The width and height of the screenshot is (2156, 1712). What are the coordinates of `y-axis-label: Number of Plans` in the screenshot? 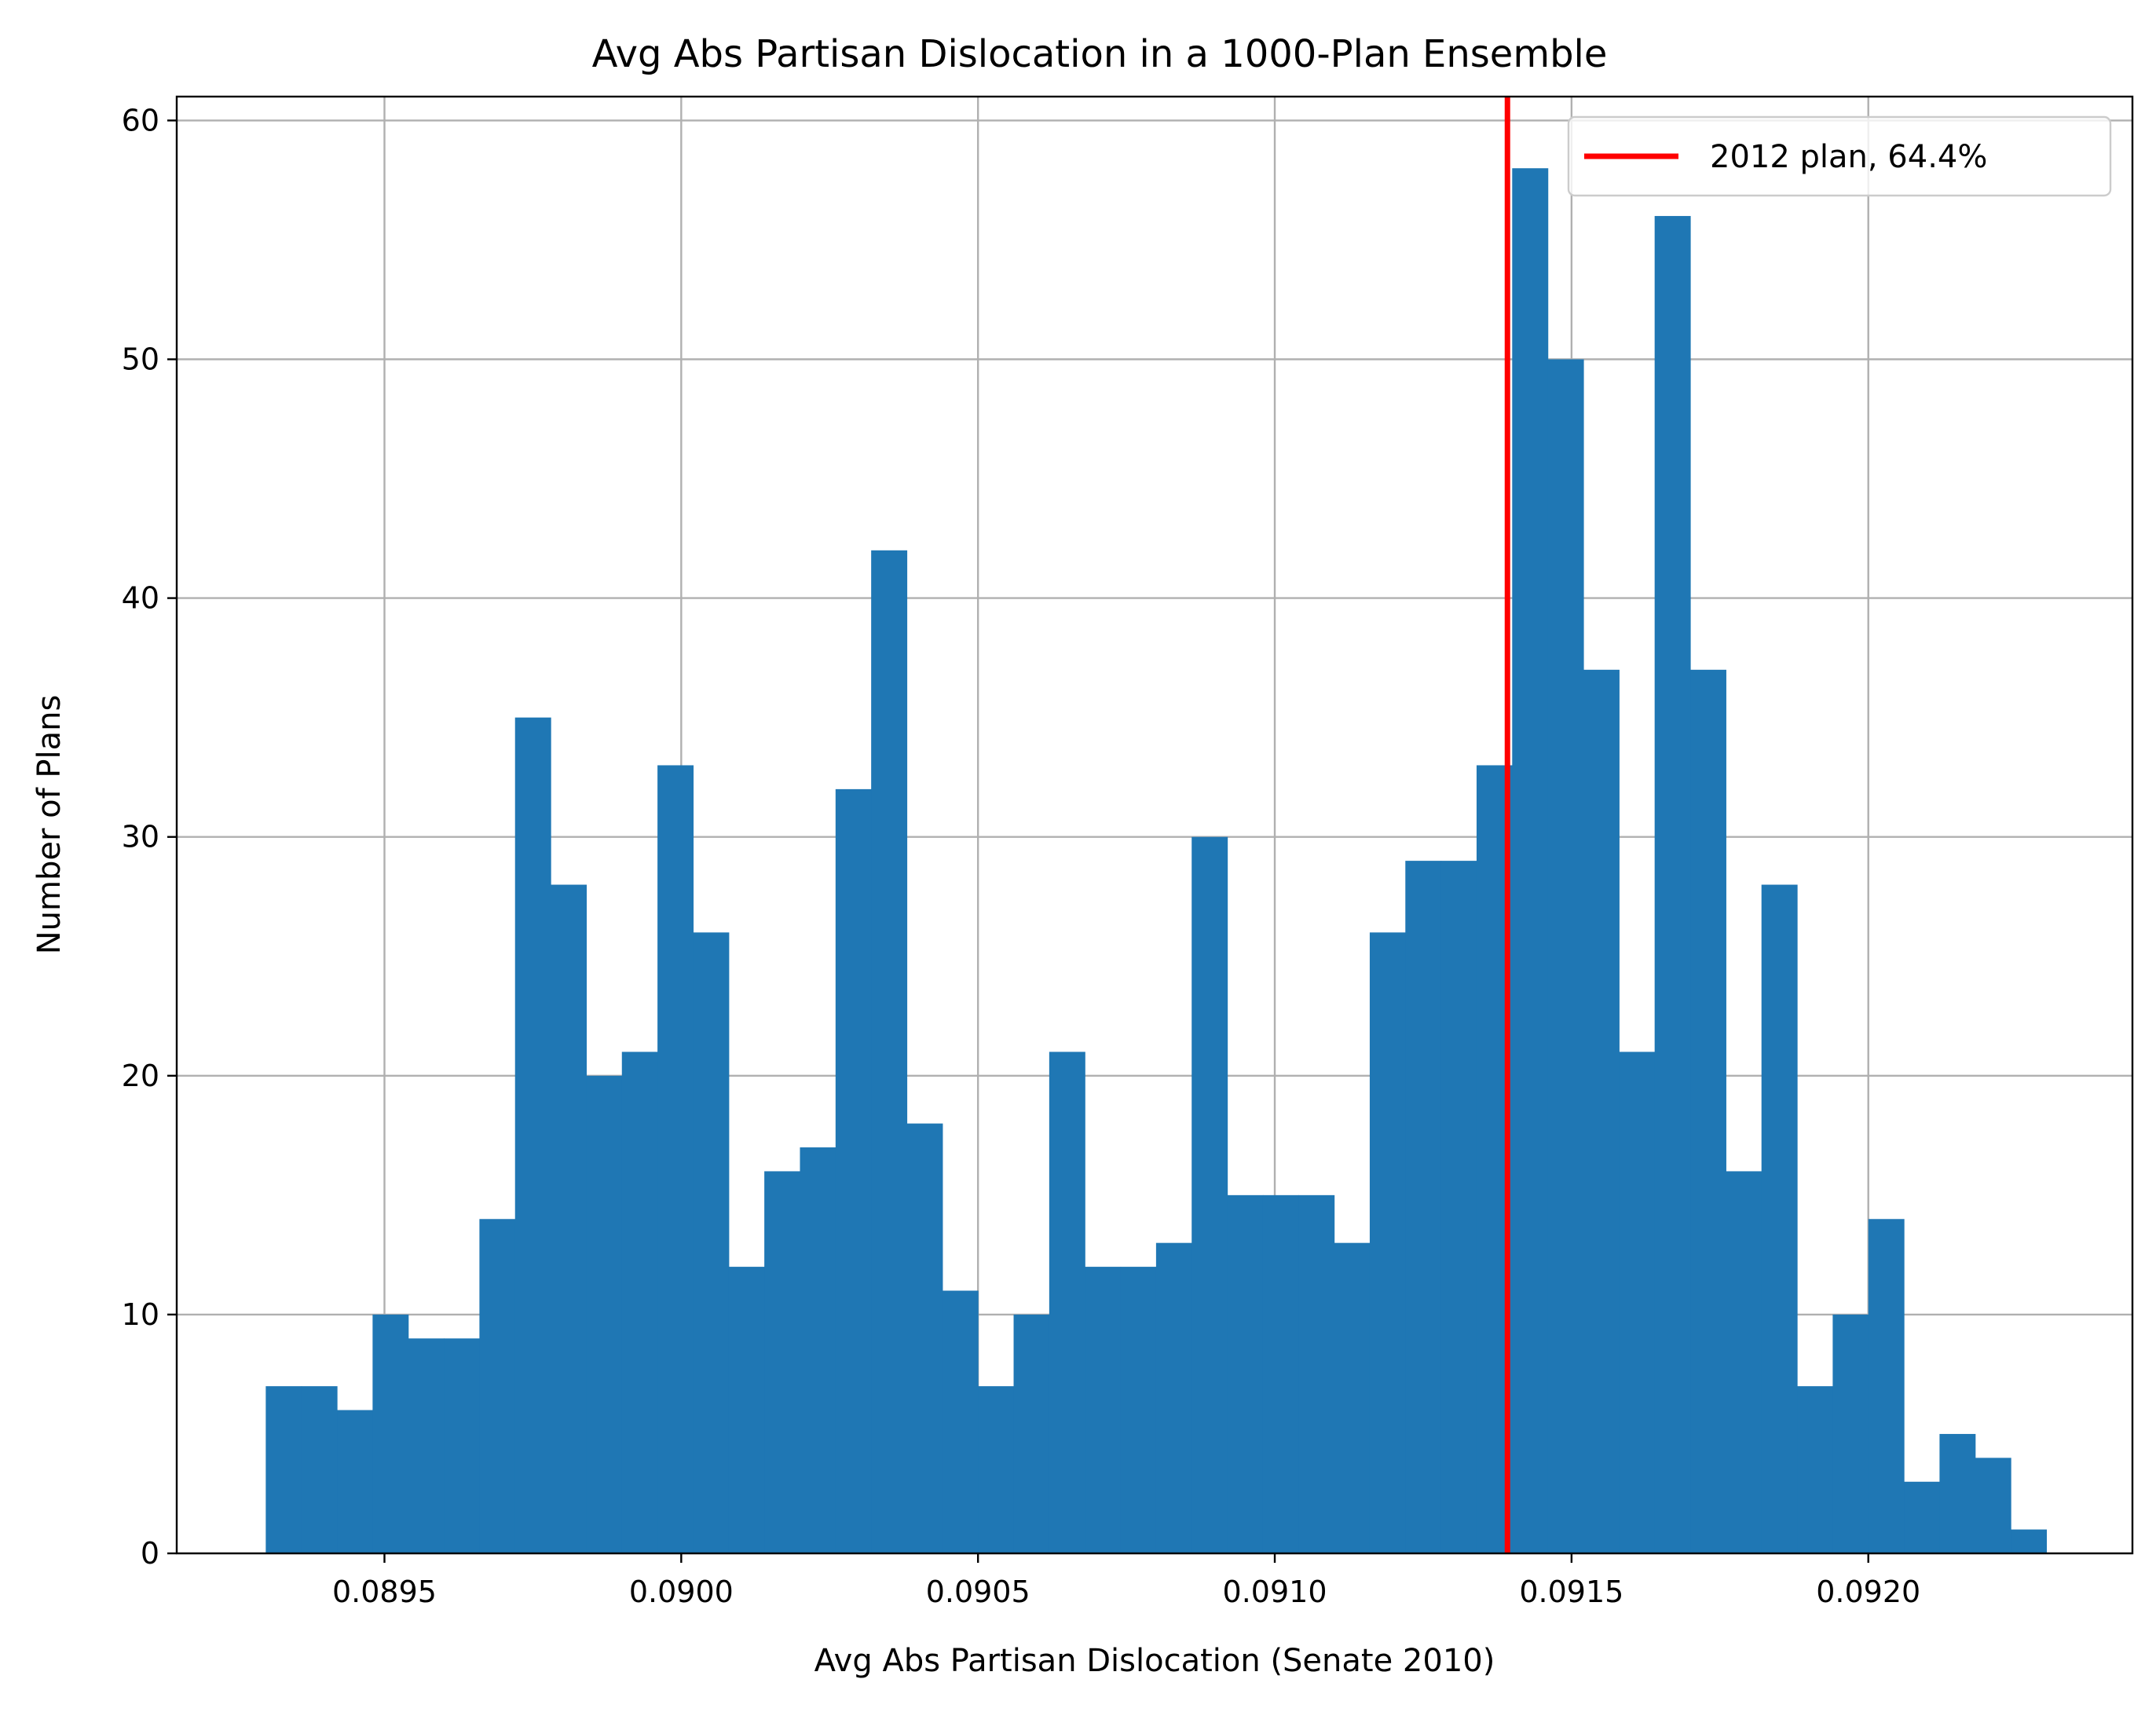 It's located at (49, 825).